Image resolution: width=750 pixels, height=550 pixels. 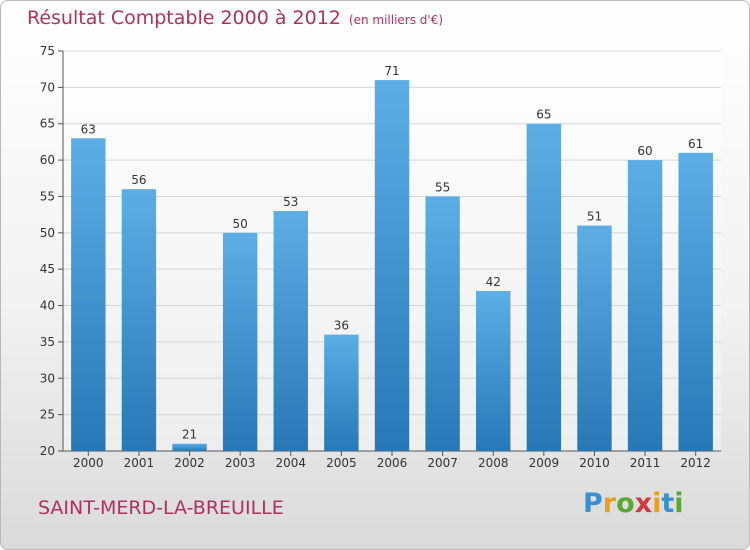 What do you see at coordinates (47, 342) in the screenshot?
I see `y-tick-label: 35` at bounding box center [47, 342].